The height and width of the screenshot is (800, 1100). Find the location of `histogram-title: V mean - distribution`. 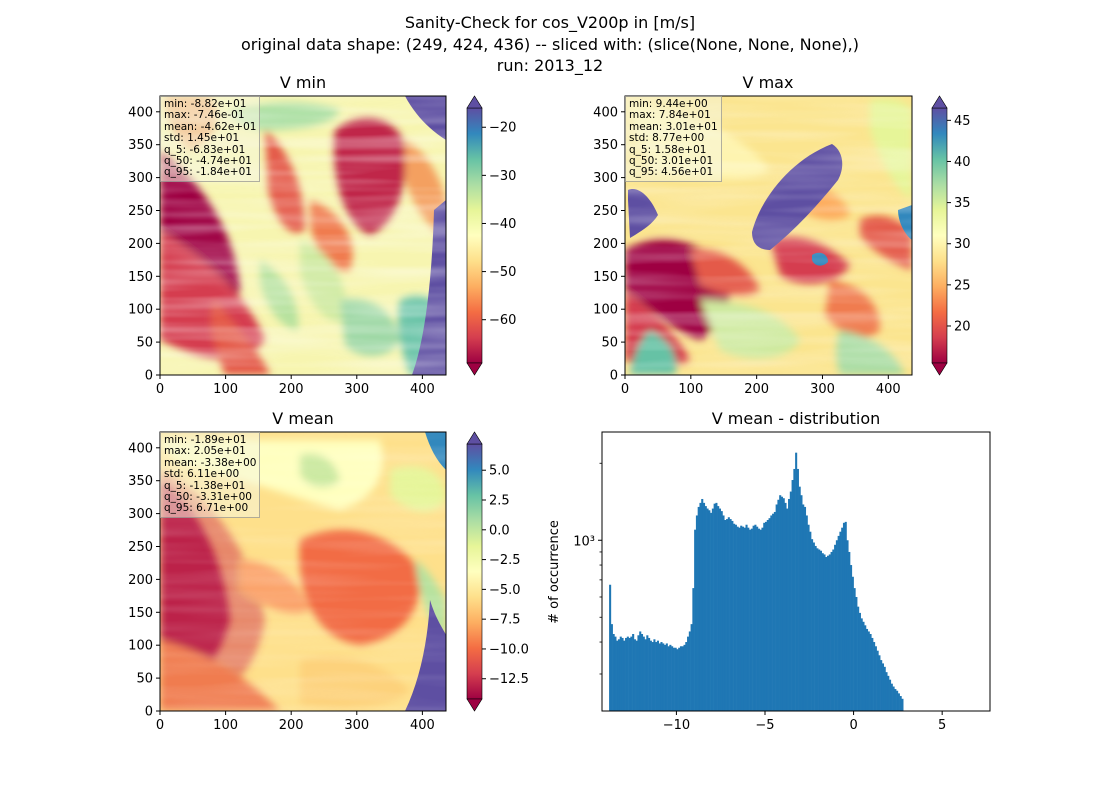

histogram-title: V mean - distribution is located at coordinates (796, 418).